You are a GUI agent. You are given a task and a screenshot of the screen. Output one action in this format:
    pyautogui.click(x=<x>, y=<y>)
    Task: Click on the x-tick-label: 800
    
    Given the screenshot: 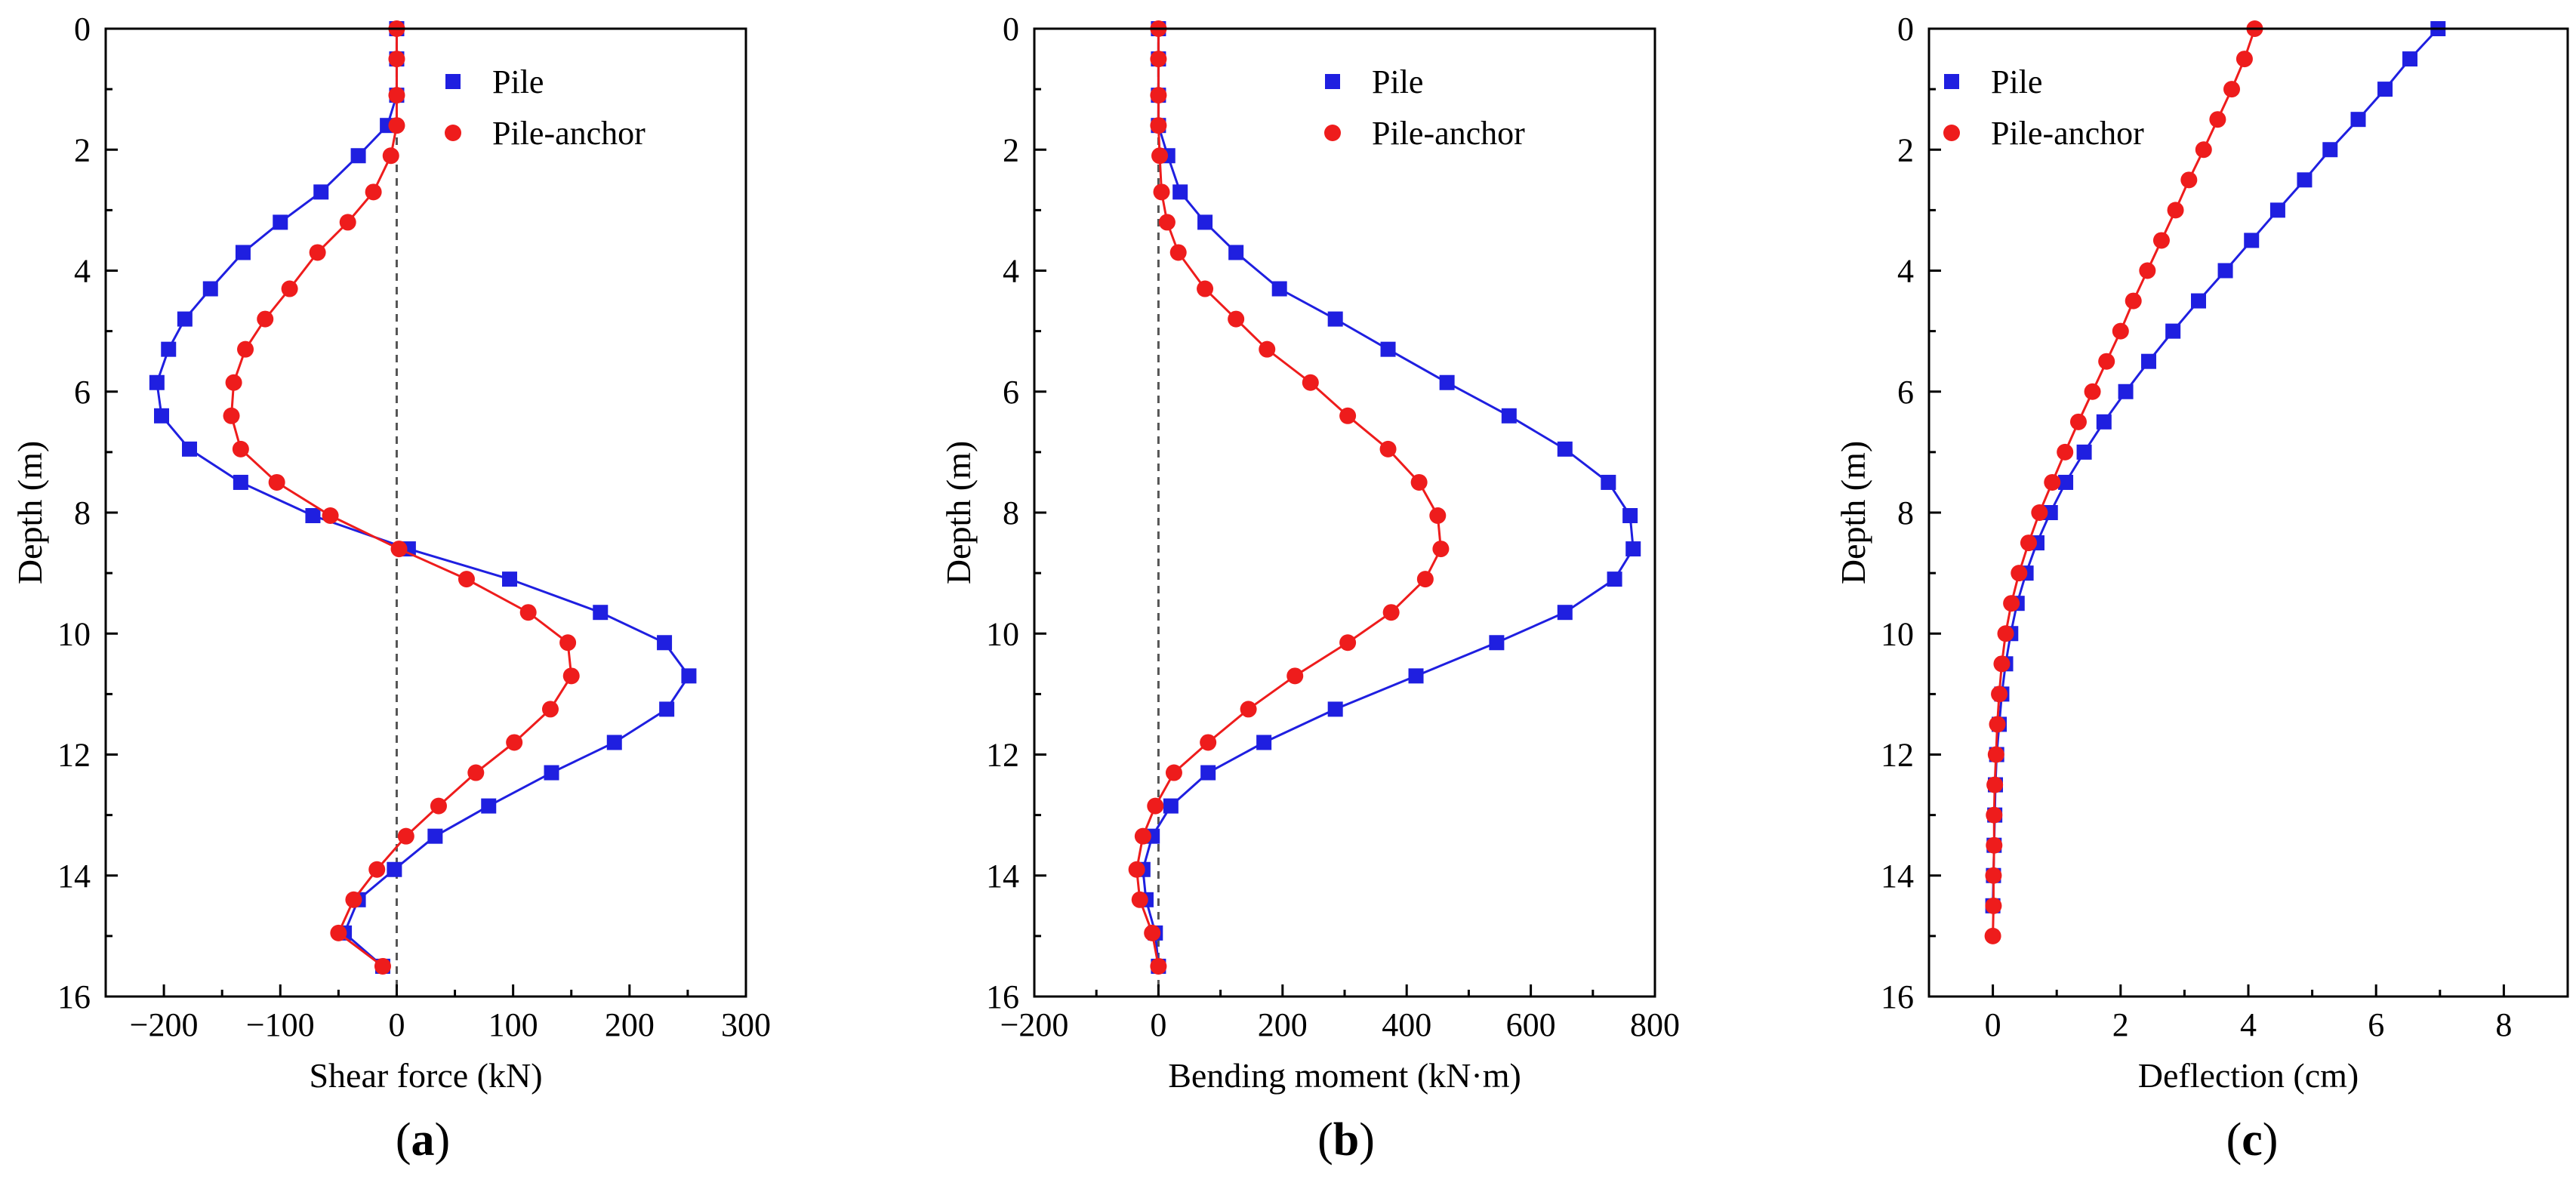 What is the action you would take?
    pyautogui.click(x=1655, y=1024)
    